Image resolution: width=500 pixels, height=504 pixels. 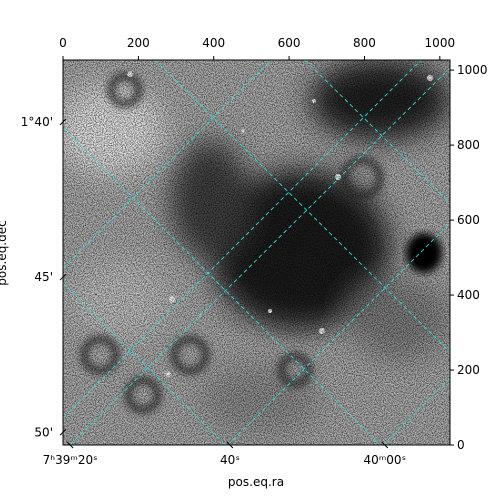 I want to click on x-tick-label: 1000, so click(x=440, y=43).